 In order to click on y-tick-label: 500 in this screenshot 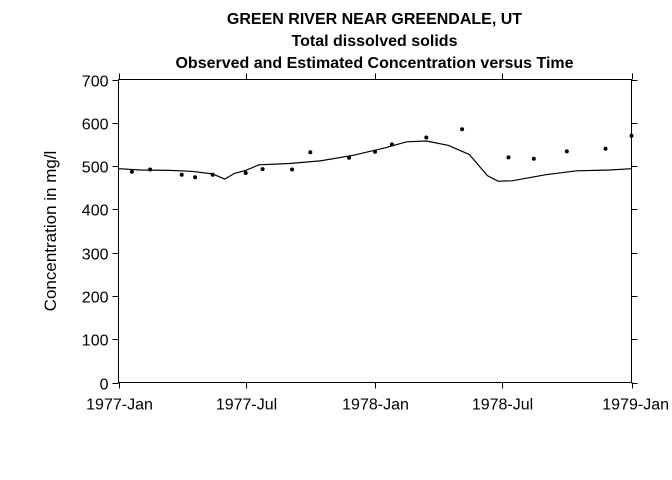, I will do `click(95, 168)`.